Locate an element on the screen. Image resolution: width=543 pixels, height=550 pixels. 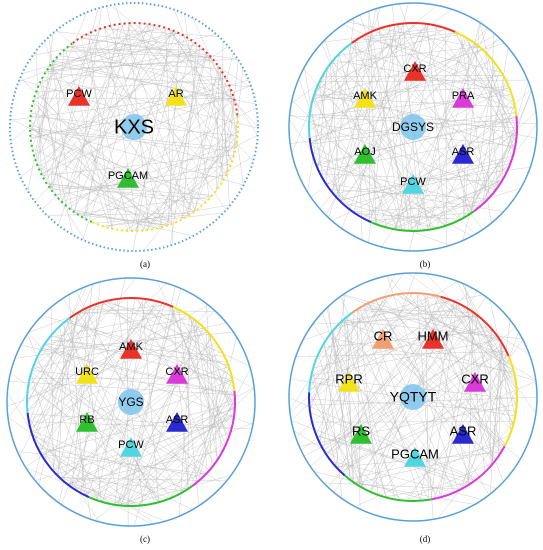
node-label: RPR is located at coordinates (348, 378).